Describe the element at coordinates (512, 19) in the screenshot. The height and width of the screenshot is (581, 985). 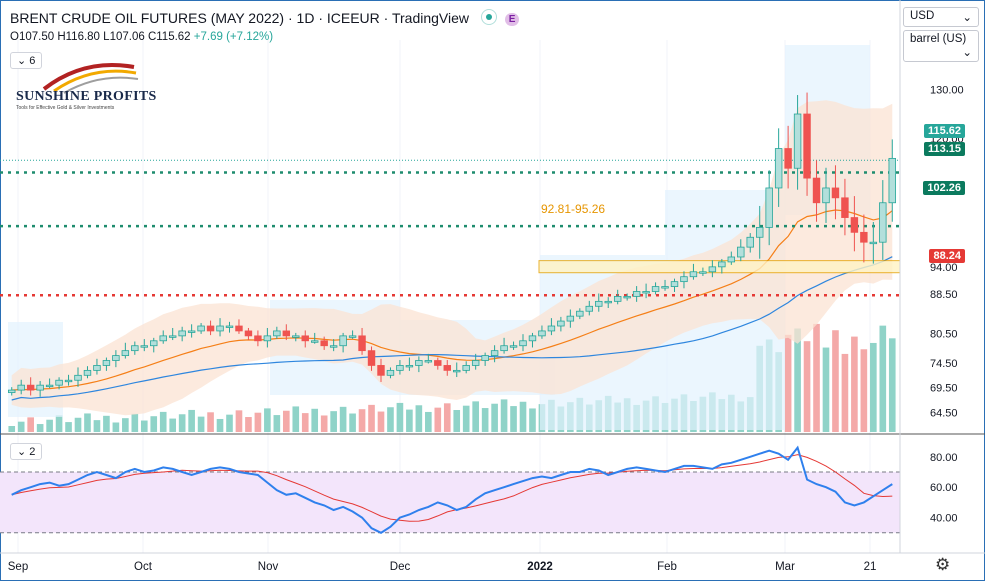
I see `earnings-badge: E` at that location.